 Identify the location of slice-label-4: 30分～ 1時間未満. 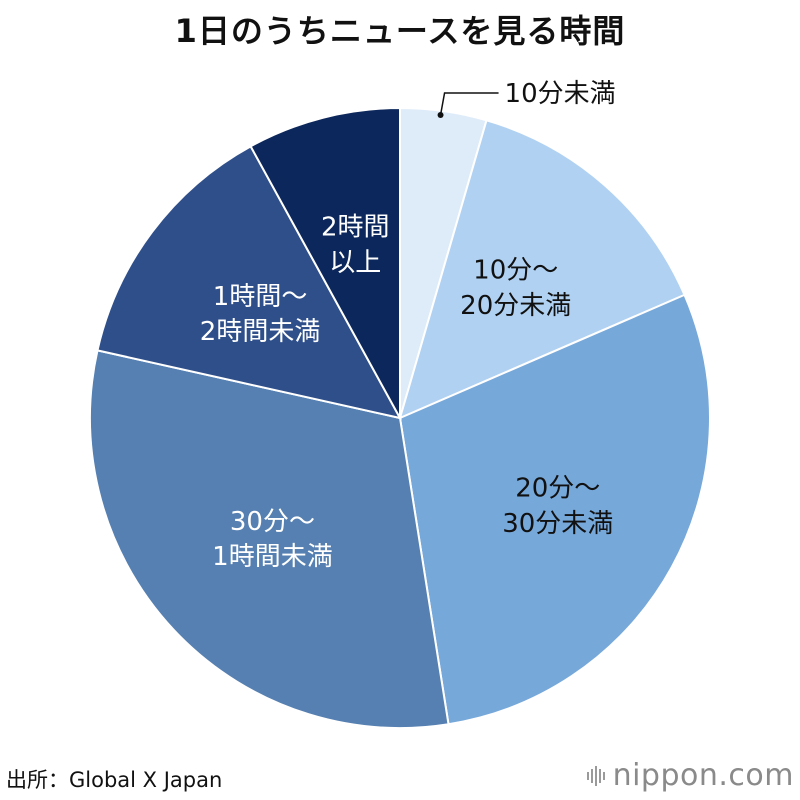
(272, 539).